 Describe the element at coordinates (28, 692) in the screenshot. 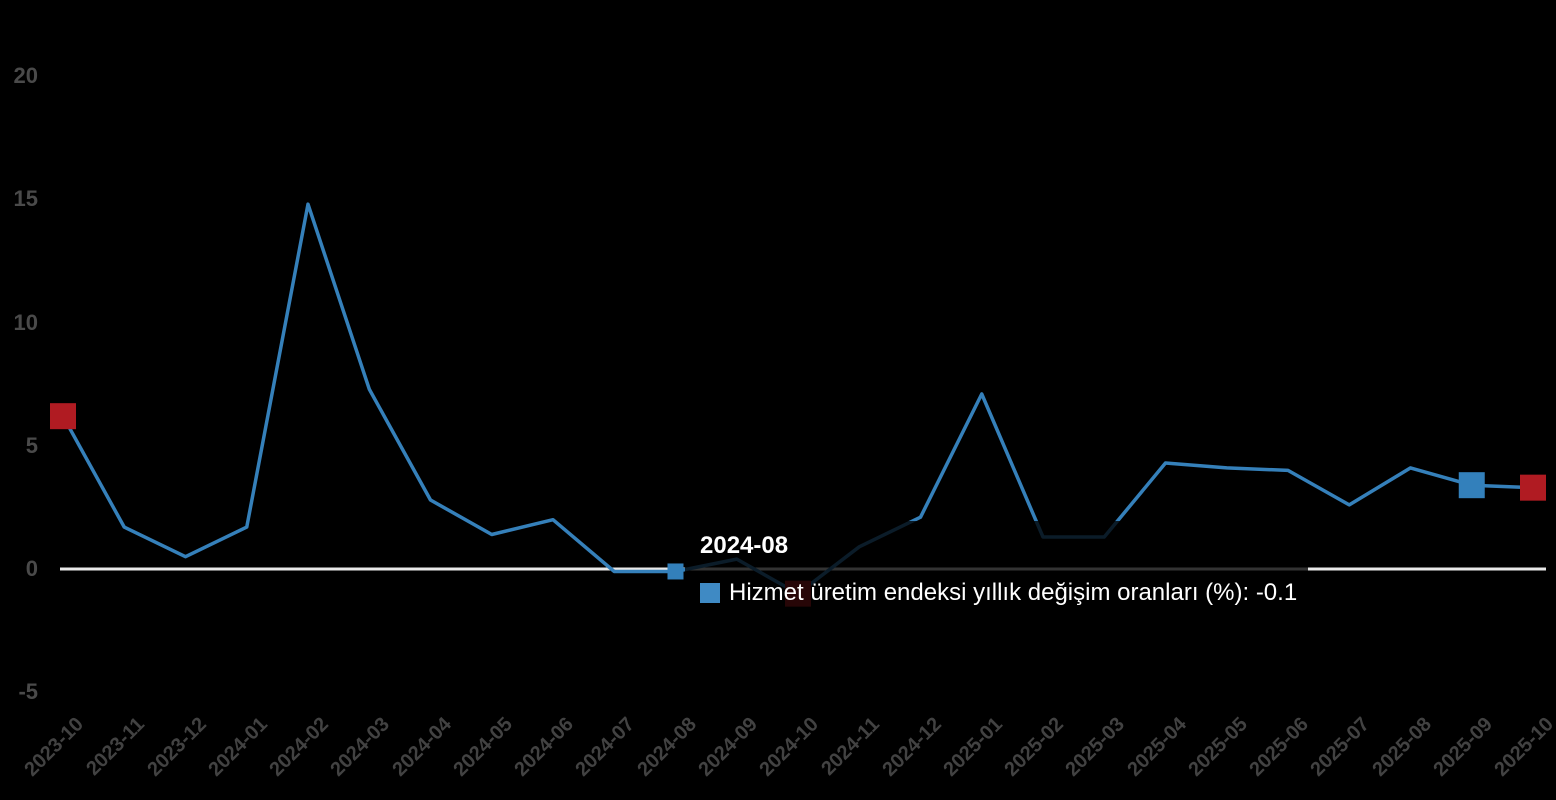

I see `y-axis-label: -5` at that location.